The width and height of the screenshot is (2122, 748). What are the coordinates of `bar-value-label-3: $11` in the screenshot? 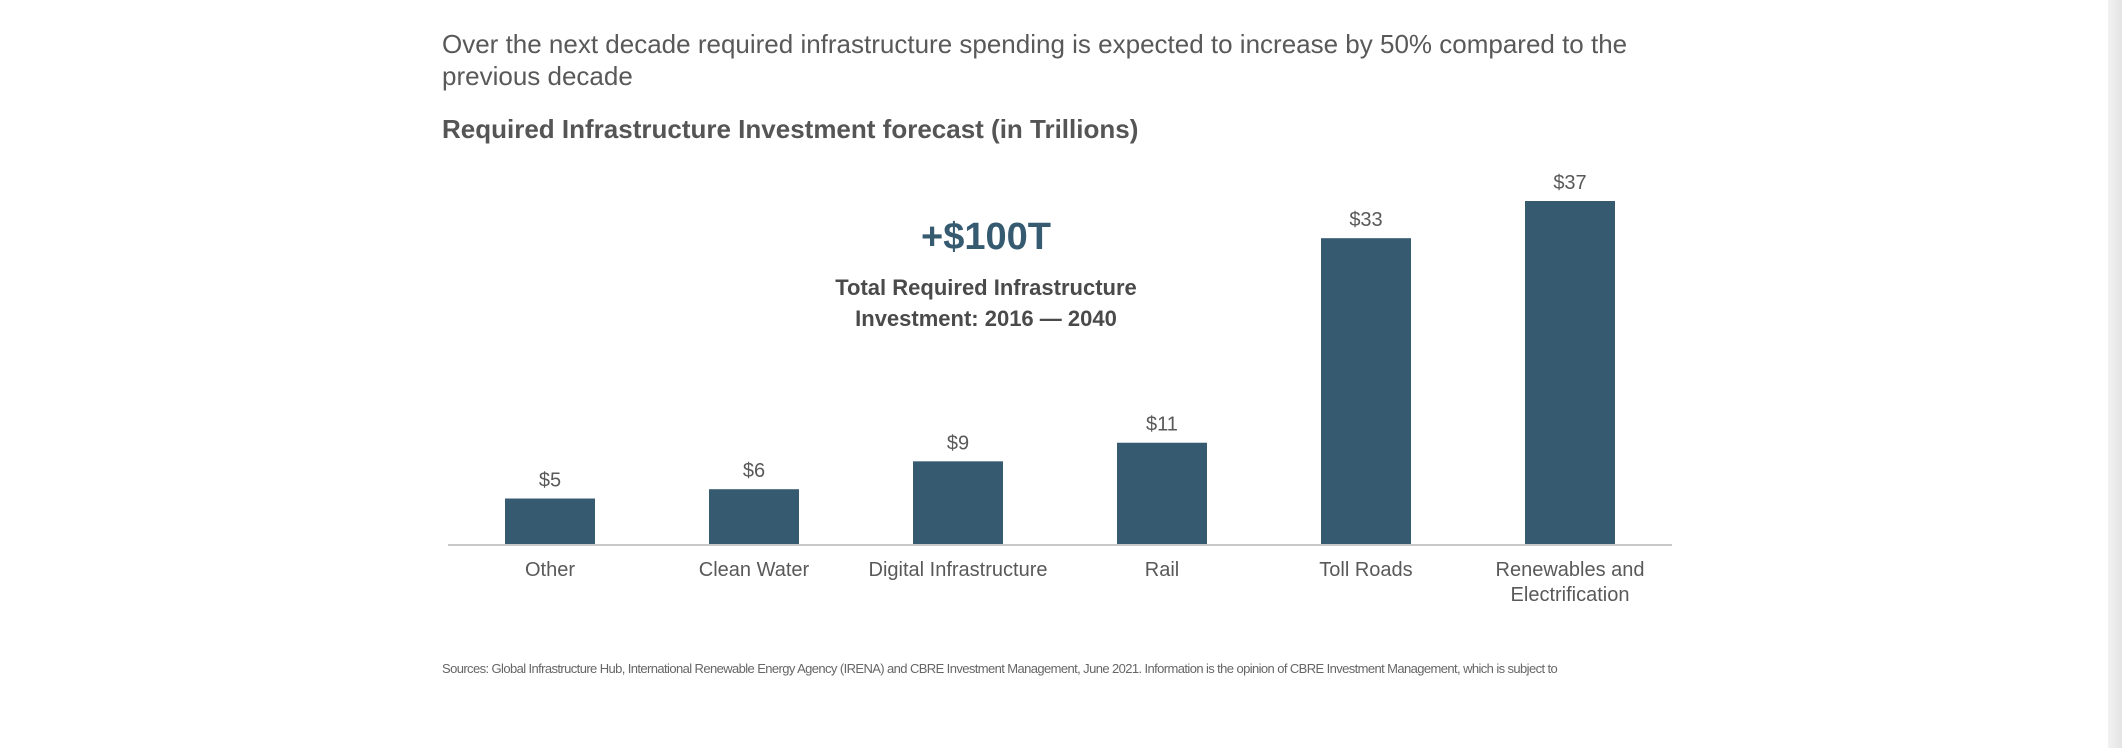 It's located at (1162, 425).